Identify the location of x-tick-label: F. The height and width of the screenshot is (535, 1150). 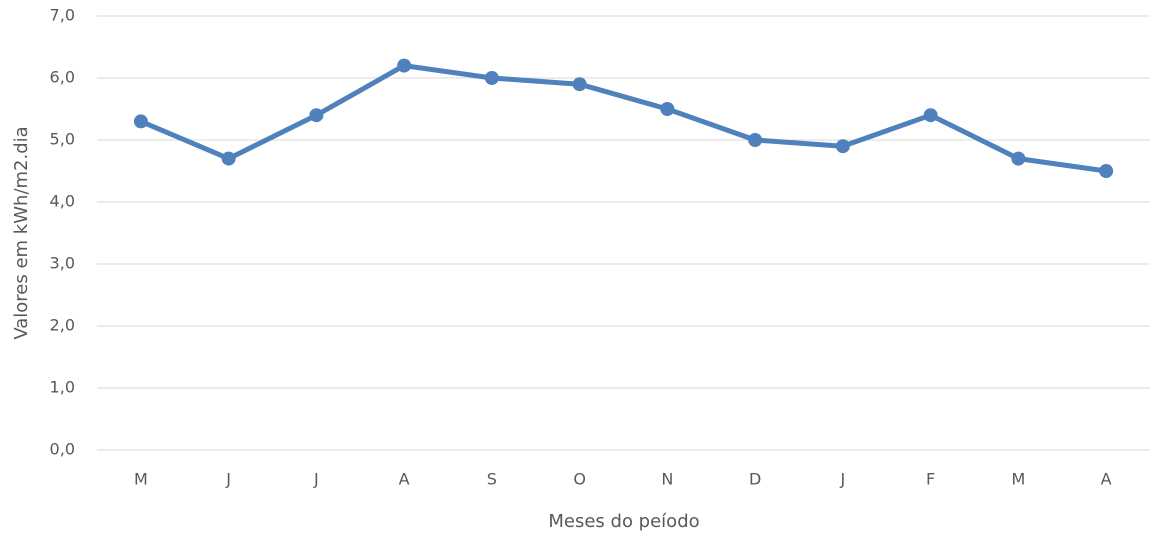
(930, 479).